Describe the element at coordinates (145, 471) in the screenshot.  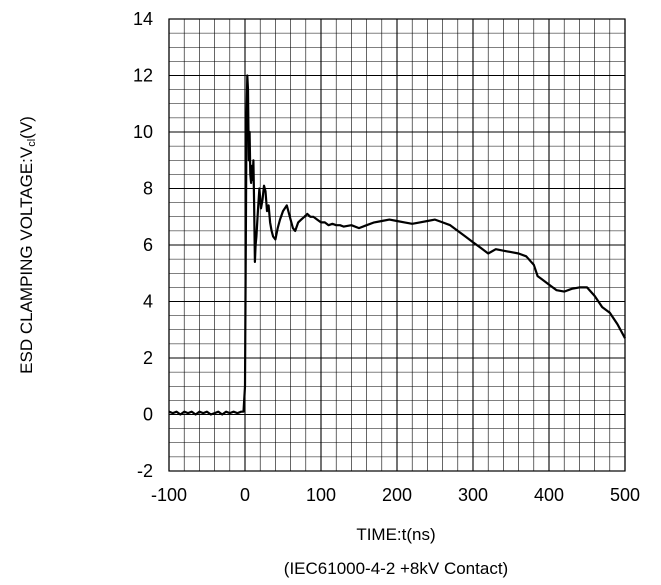
I see `y-tick-label: -2` at that location.